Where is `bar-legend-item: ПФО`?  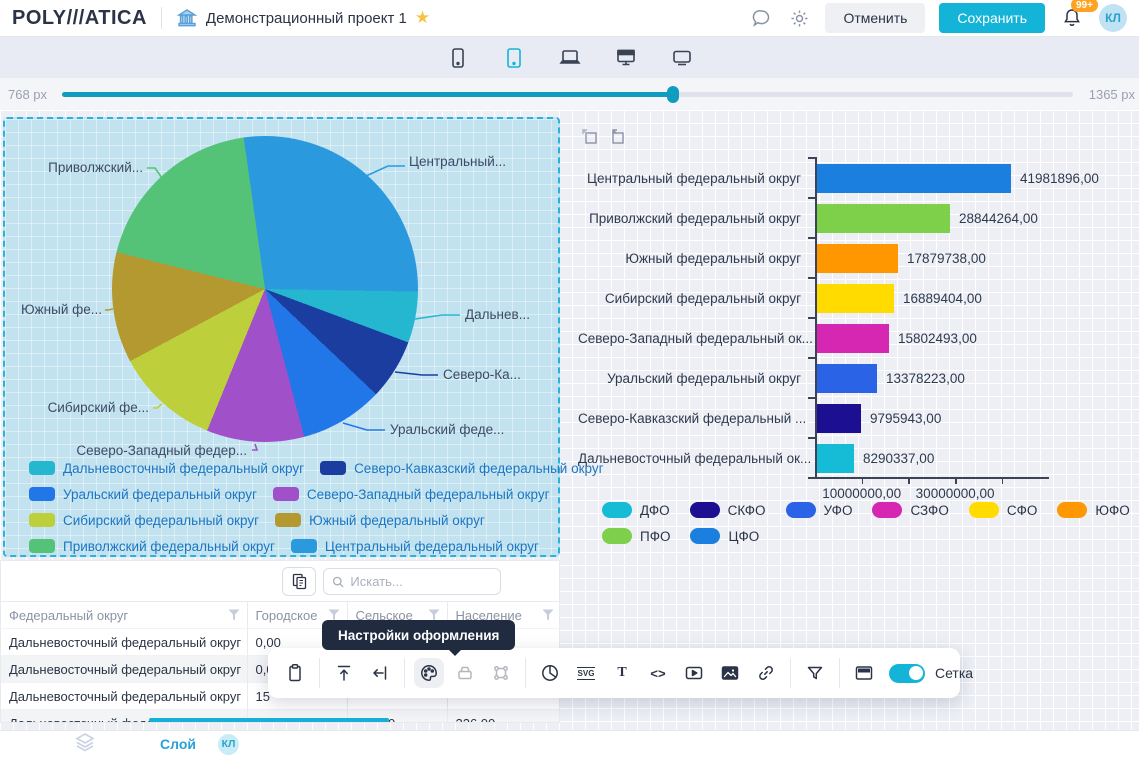
bar-legend-item: ПФО is located at coordinates (636, 536).